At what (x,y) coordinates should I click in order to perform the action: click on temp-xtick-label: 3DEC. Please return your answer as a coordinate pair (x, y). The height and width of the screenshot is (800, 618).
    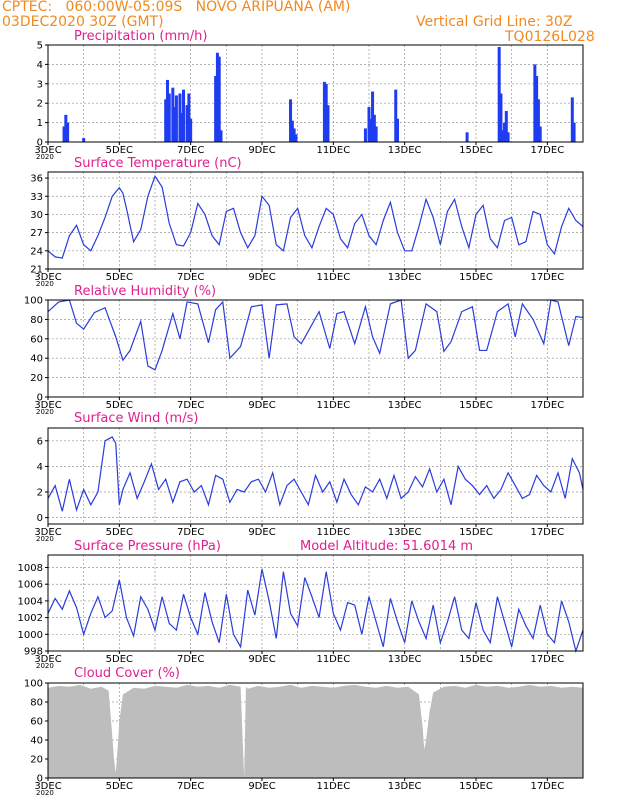
    Looking at the image, I should click on (47, 277).